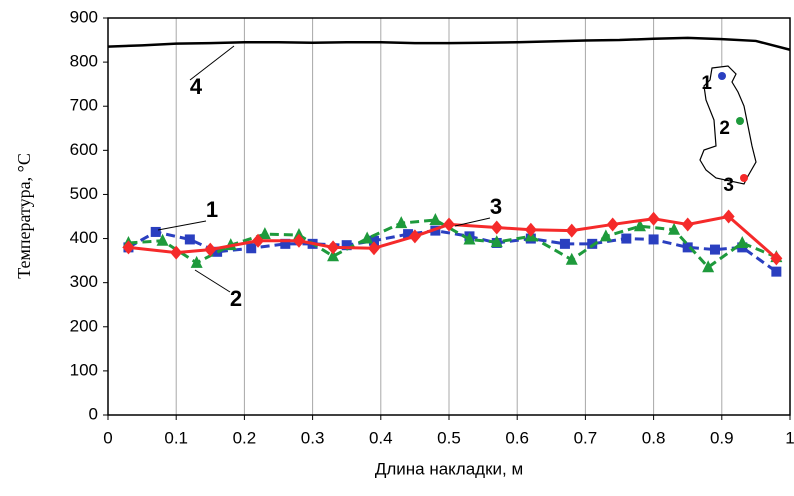 The image size is (794, 496). What do you see at coordinates (84, 237) in the screenshot?
I see `y-tick-label: 400` at bounding box center [84, 237].